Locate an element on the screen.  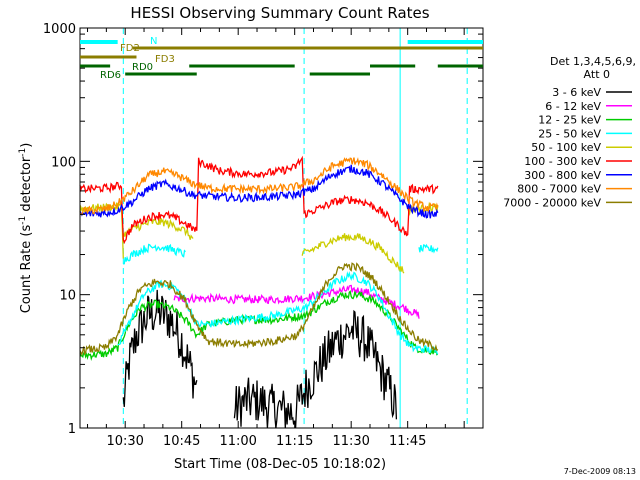
legend-label-100-300-kev: 100 - 300 keV is located at coordinates (562, 161).